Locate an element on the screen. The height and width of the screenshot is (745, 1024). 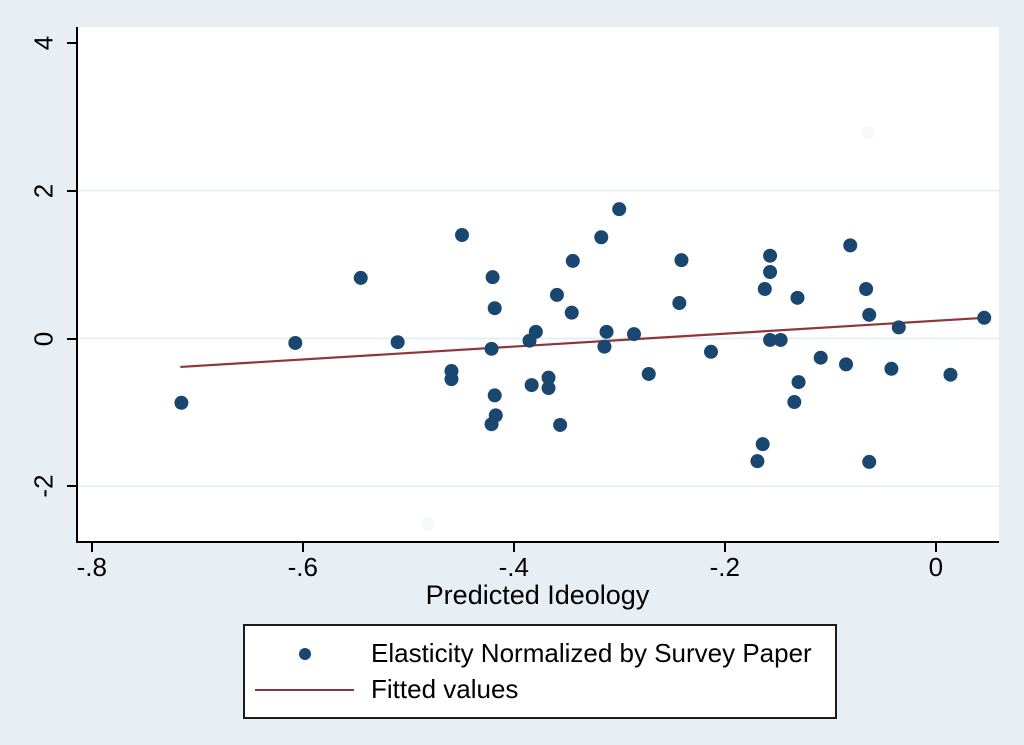
x-tick-label: 0 is located at coordinates (936, 567).